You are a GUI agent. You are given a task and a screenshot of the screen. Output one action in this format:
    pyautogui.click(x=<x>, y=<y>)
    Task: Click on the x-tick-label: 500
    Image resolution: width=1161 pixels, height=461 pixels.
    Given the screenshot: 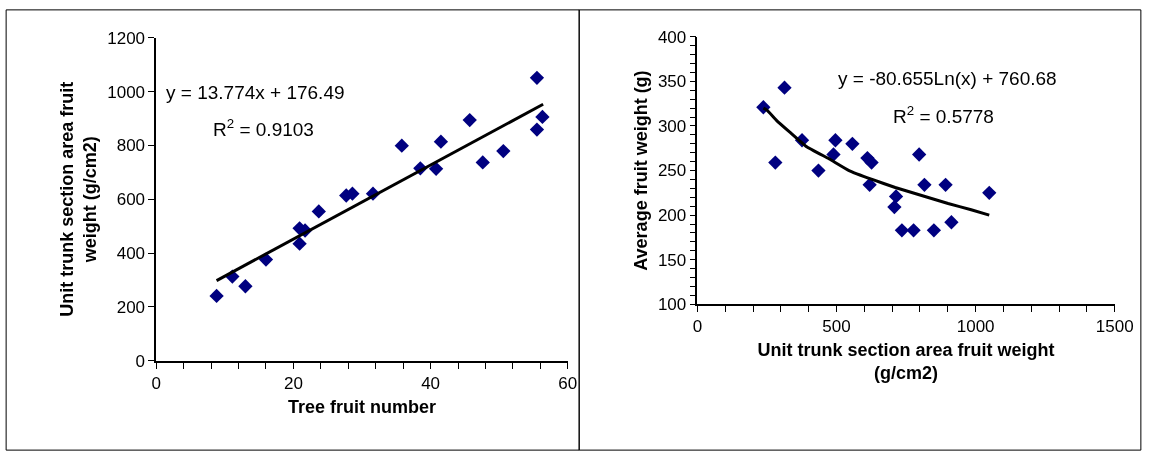 What is the action you would take?
    pyautogui.click(x=836, y=327)
    